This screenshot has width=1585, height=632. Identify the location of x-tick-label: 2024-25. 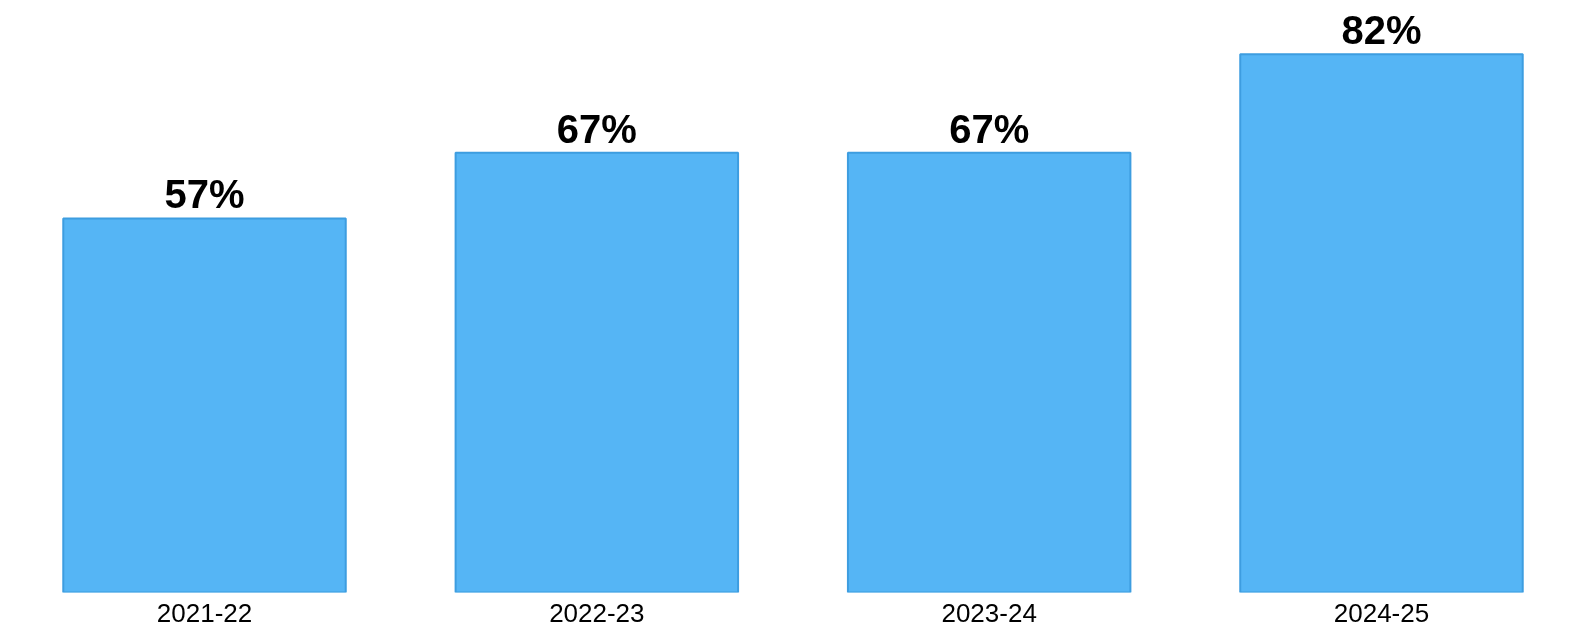
(1381, 612).